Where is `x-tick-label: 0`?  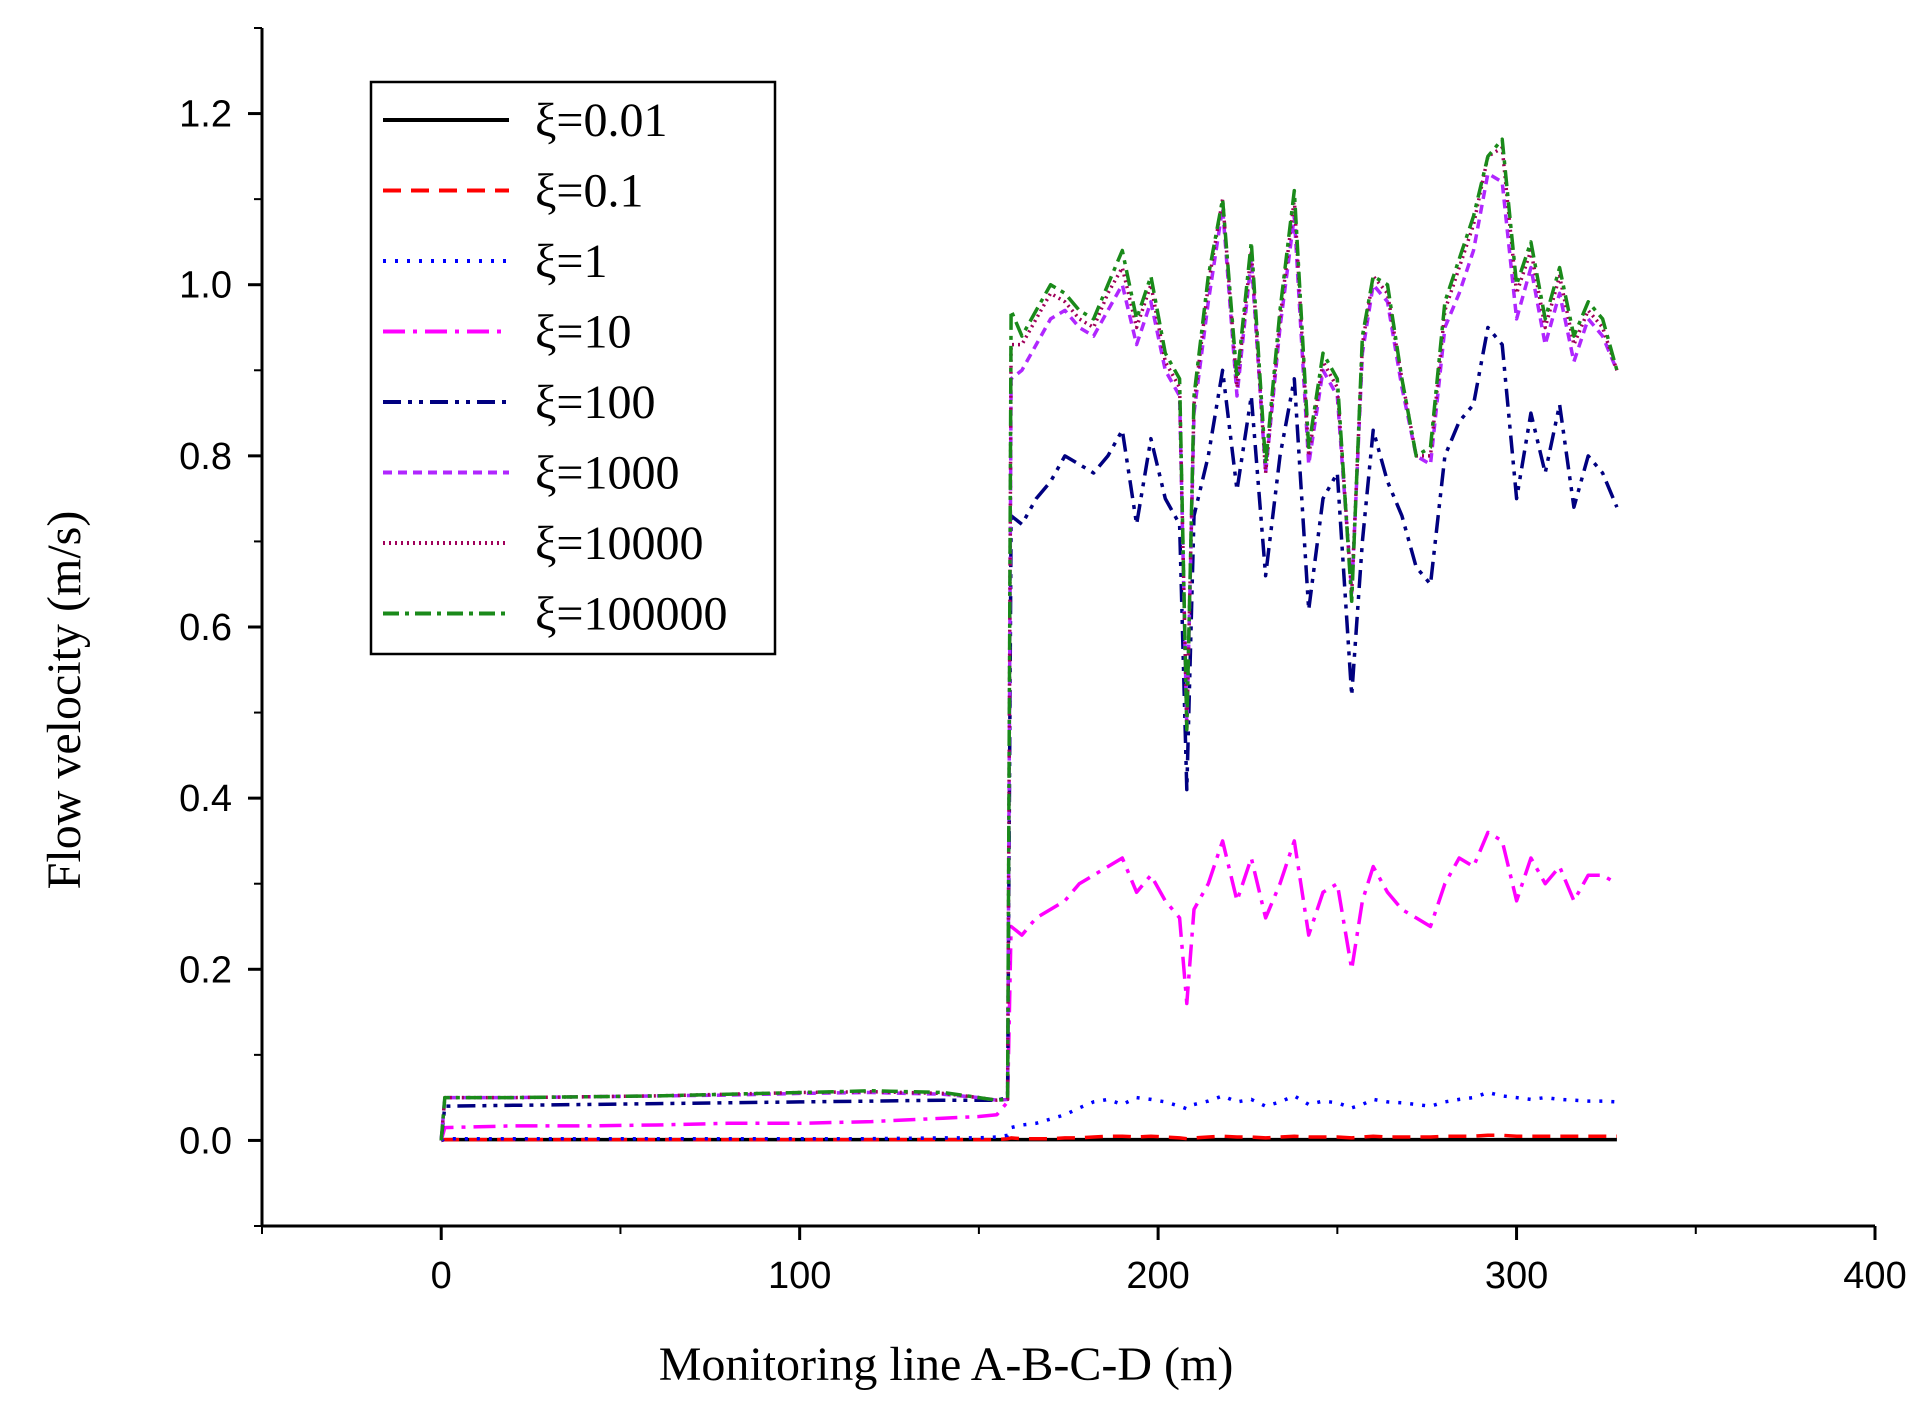 x-tick-label: 0 is located at coordinates (441, 1276).